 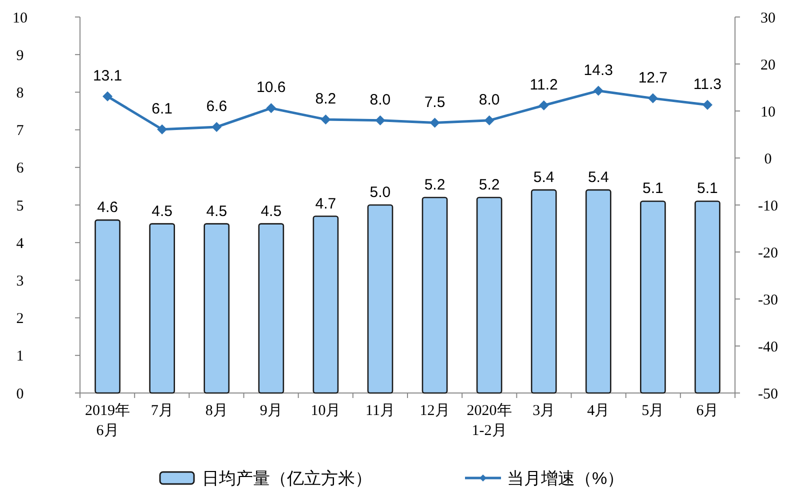 I want to click on y2-tick-label: 10, so click(x=768, y=112).